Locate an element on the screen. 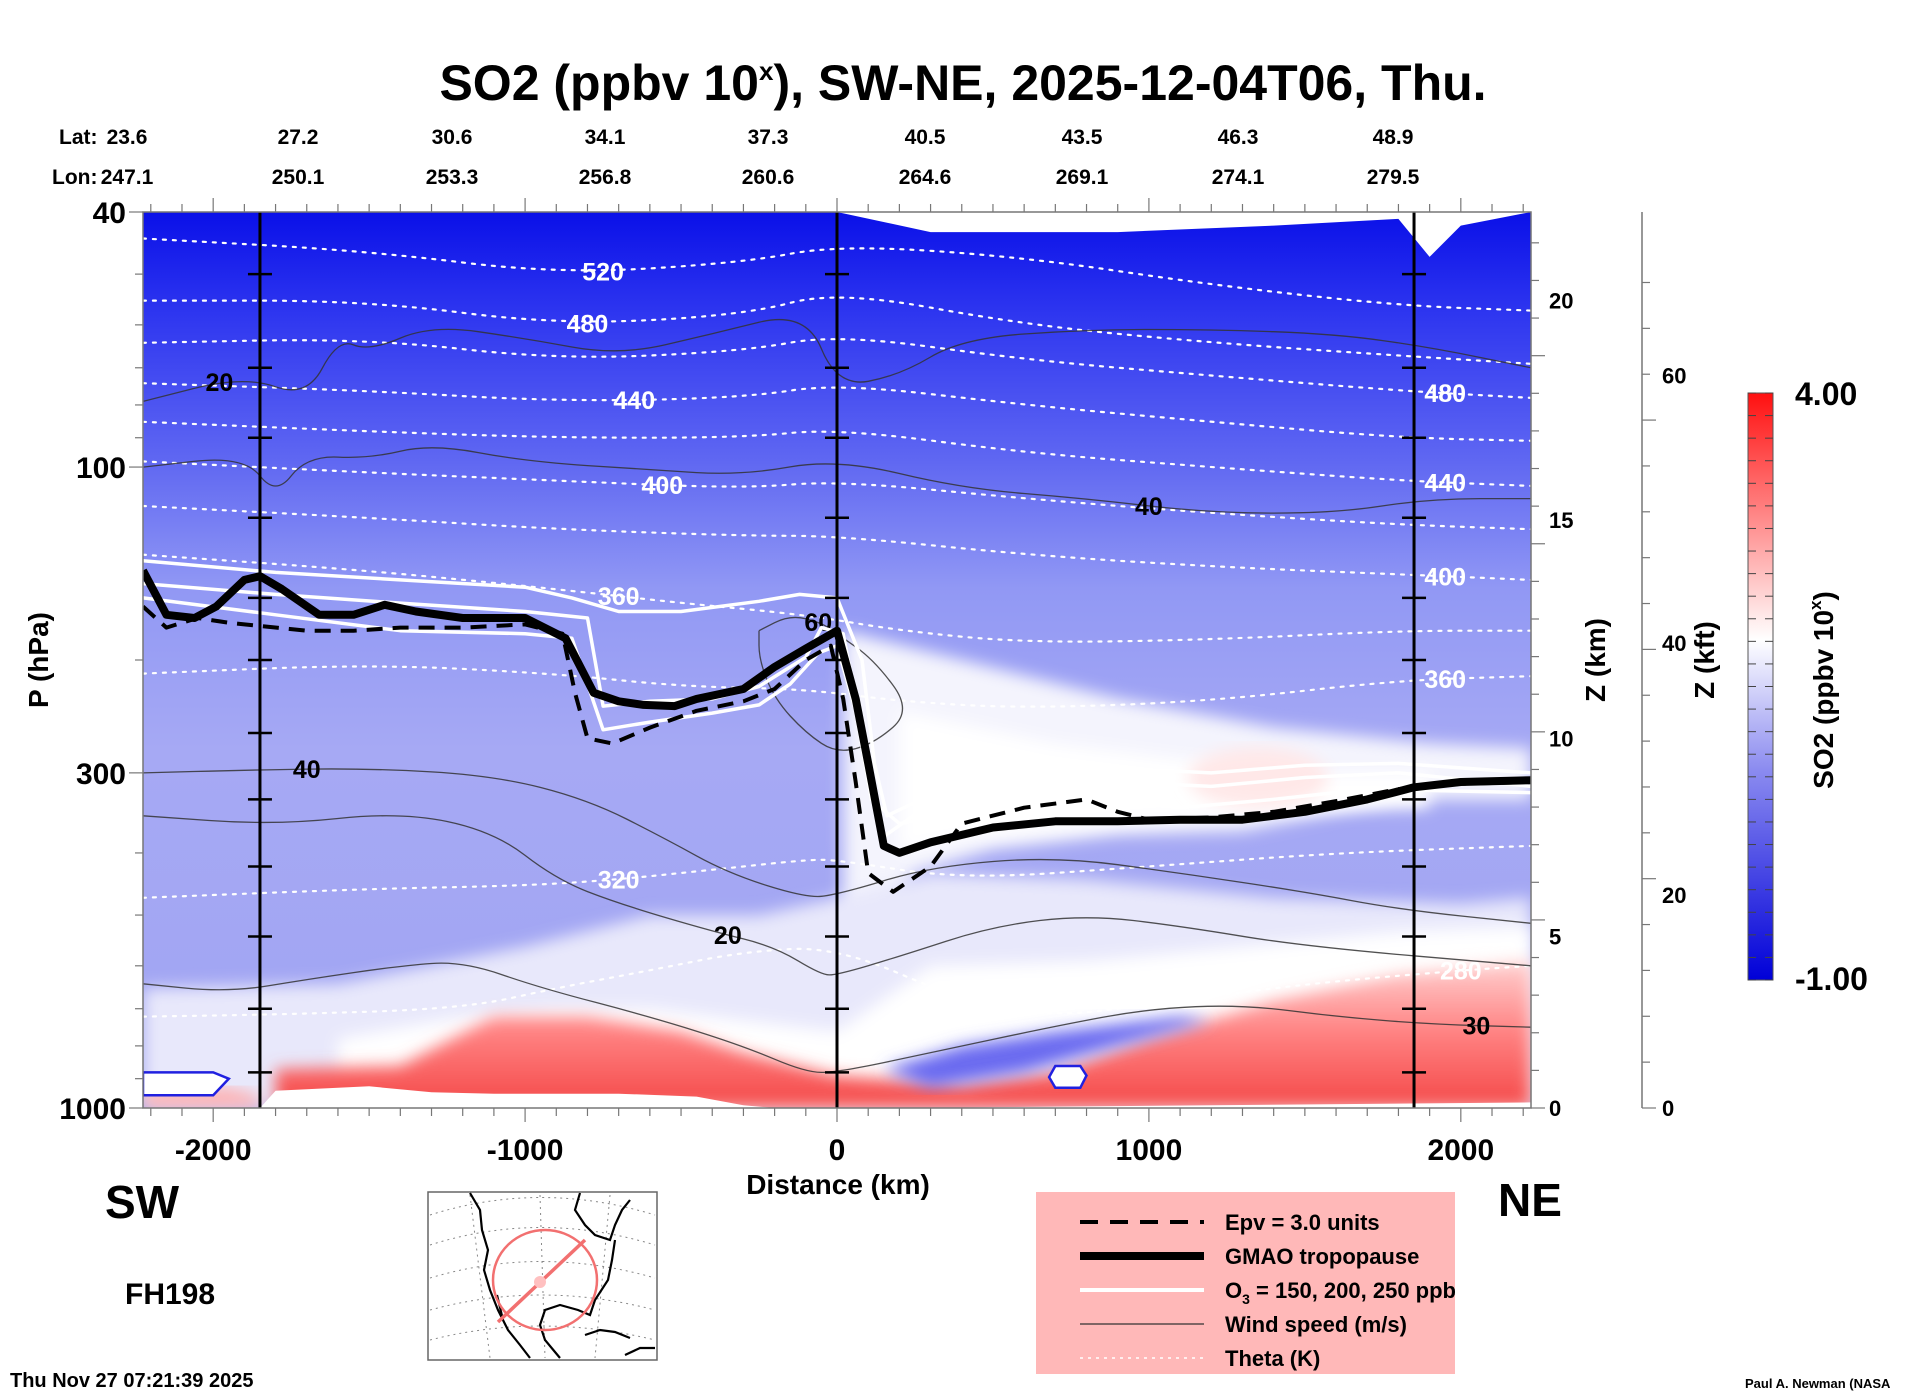  z-kft-tick-label: 40 is located at coordinates (1674, 643).